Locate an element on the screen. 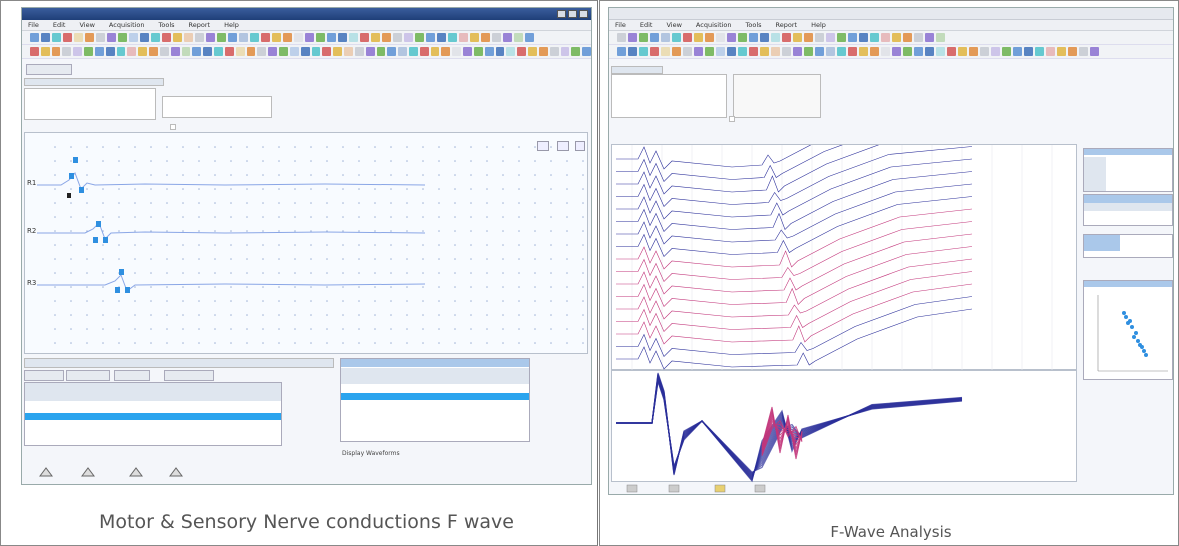 This screenshot has height=546, width=1179. sensitivity-button is located at coordinates (543, 146).